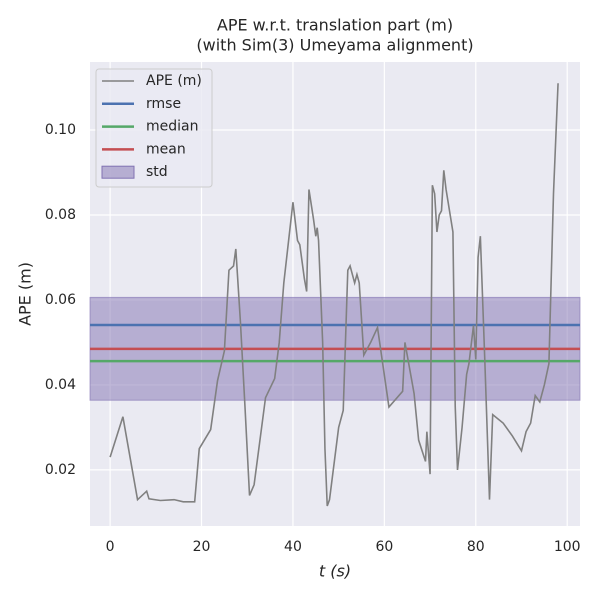  I want to click on x-tick-label: 20, so click(202, 547).